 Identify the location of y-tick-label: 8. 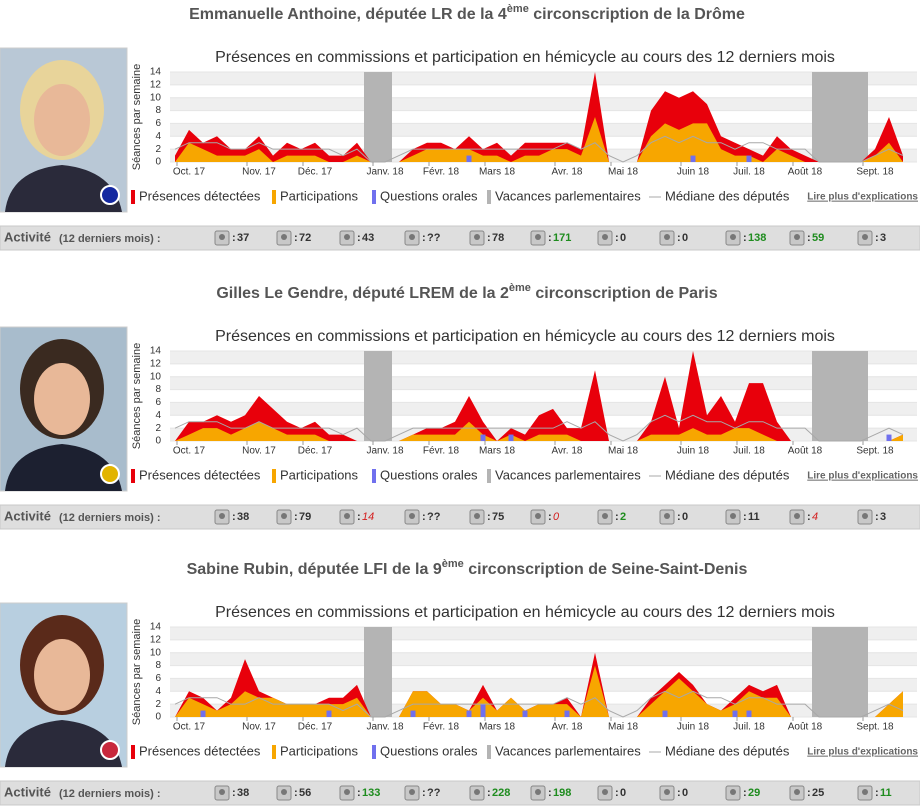
(158, 110).